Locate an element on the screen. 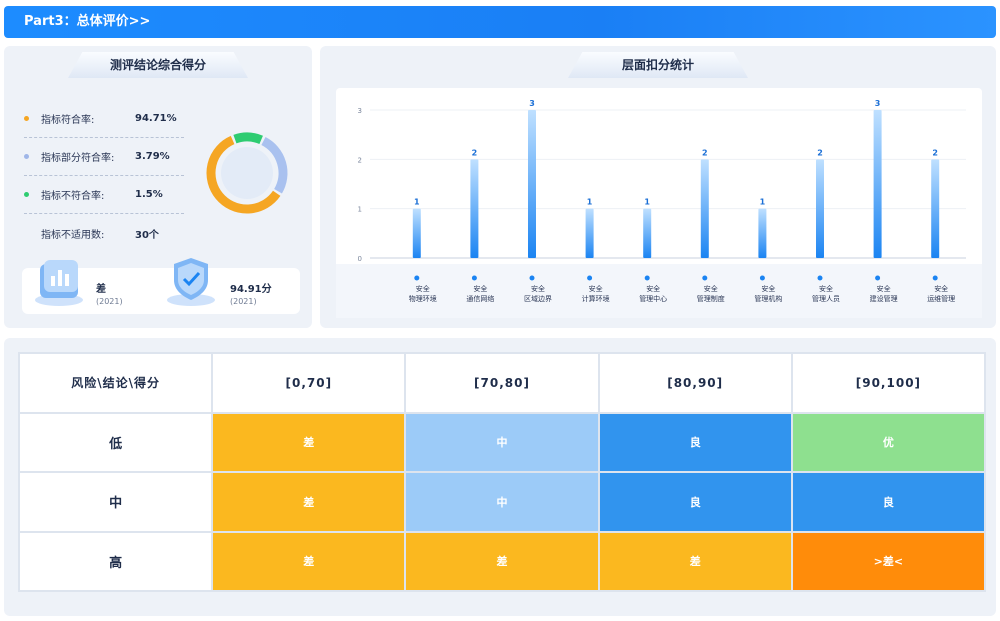 This screenshot has width=1000, height=621. section-header: Part3：总体评价>> is located at coordinates (500, 22).